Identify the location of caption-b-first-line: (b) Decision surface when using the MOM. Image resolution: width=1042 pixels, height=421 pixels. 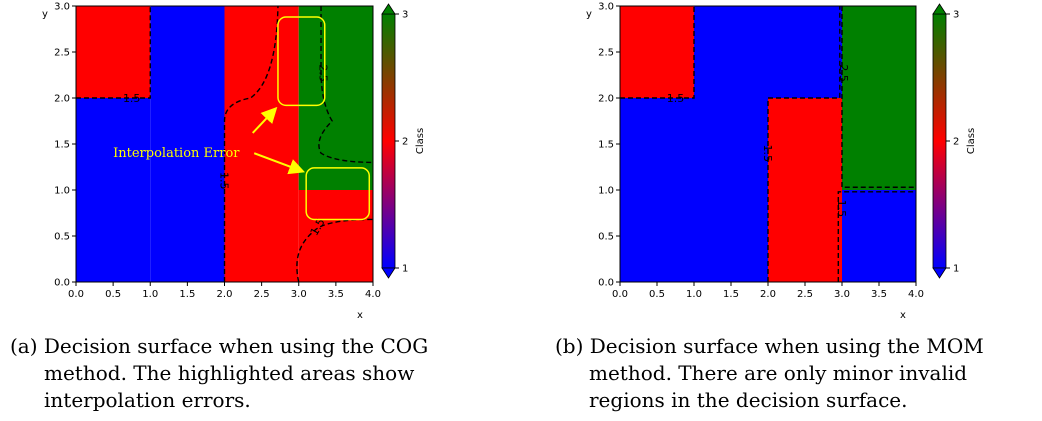
(769, 346).